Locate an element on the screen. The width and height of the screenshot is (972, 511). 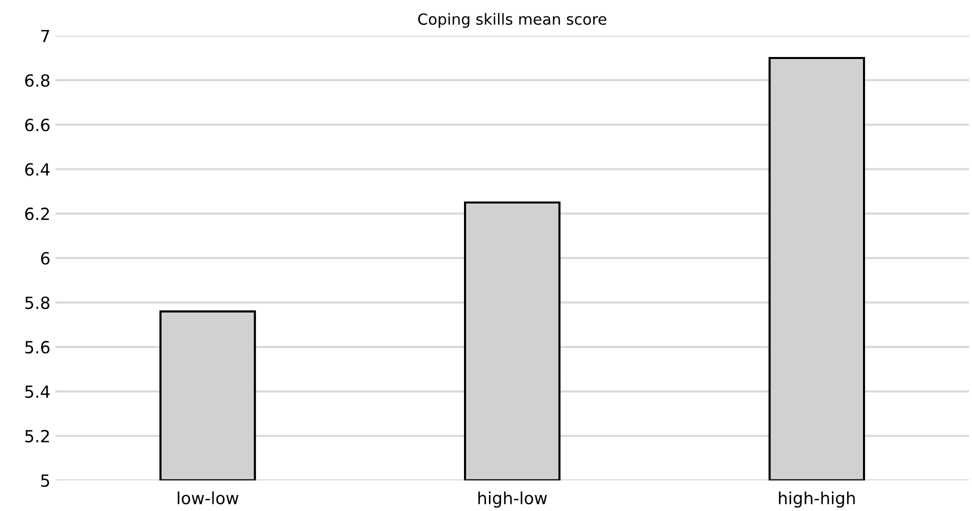
x-tick-label: high-low is located at coordinates (512, 499).